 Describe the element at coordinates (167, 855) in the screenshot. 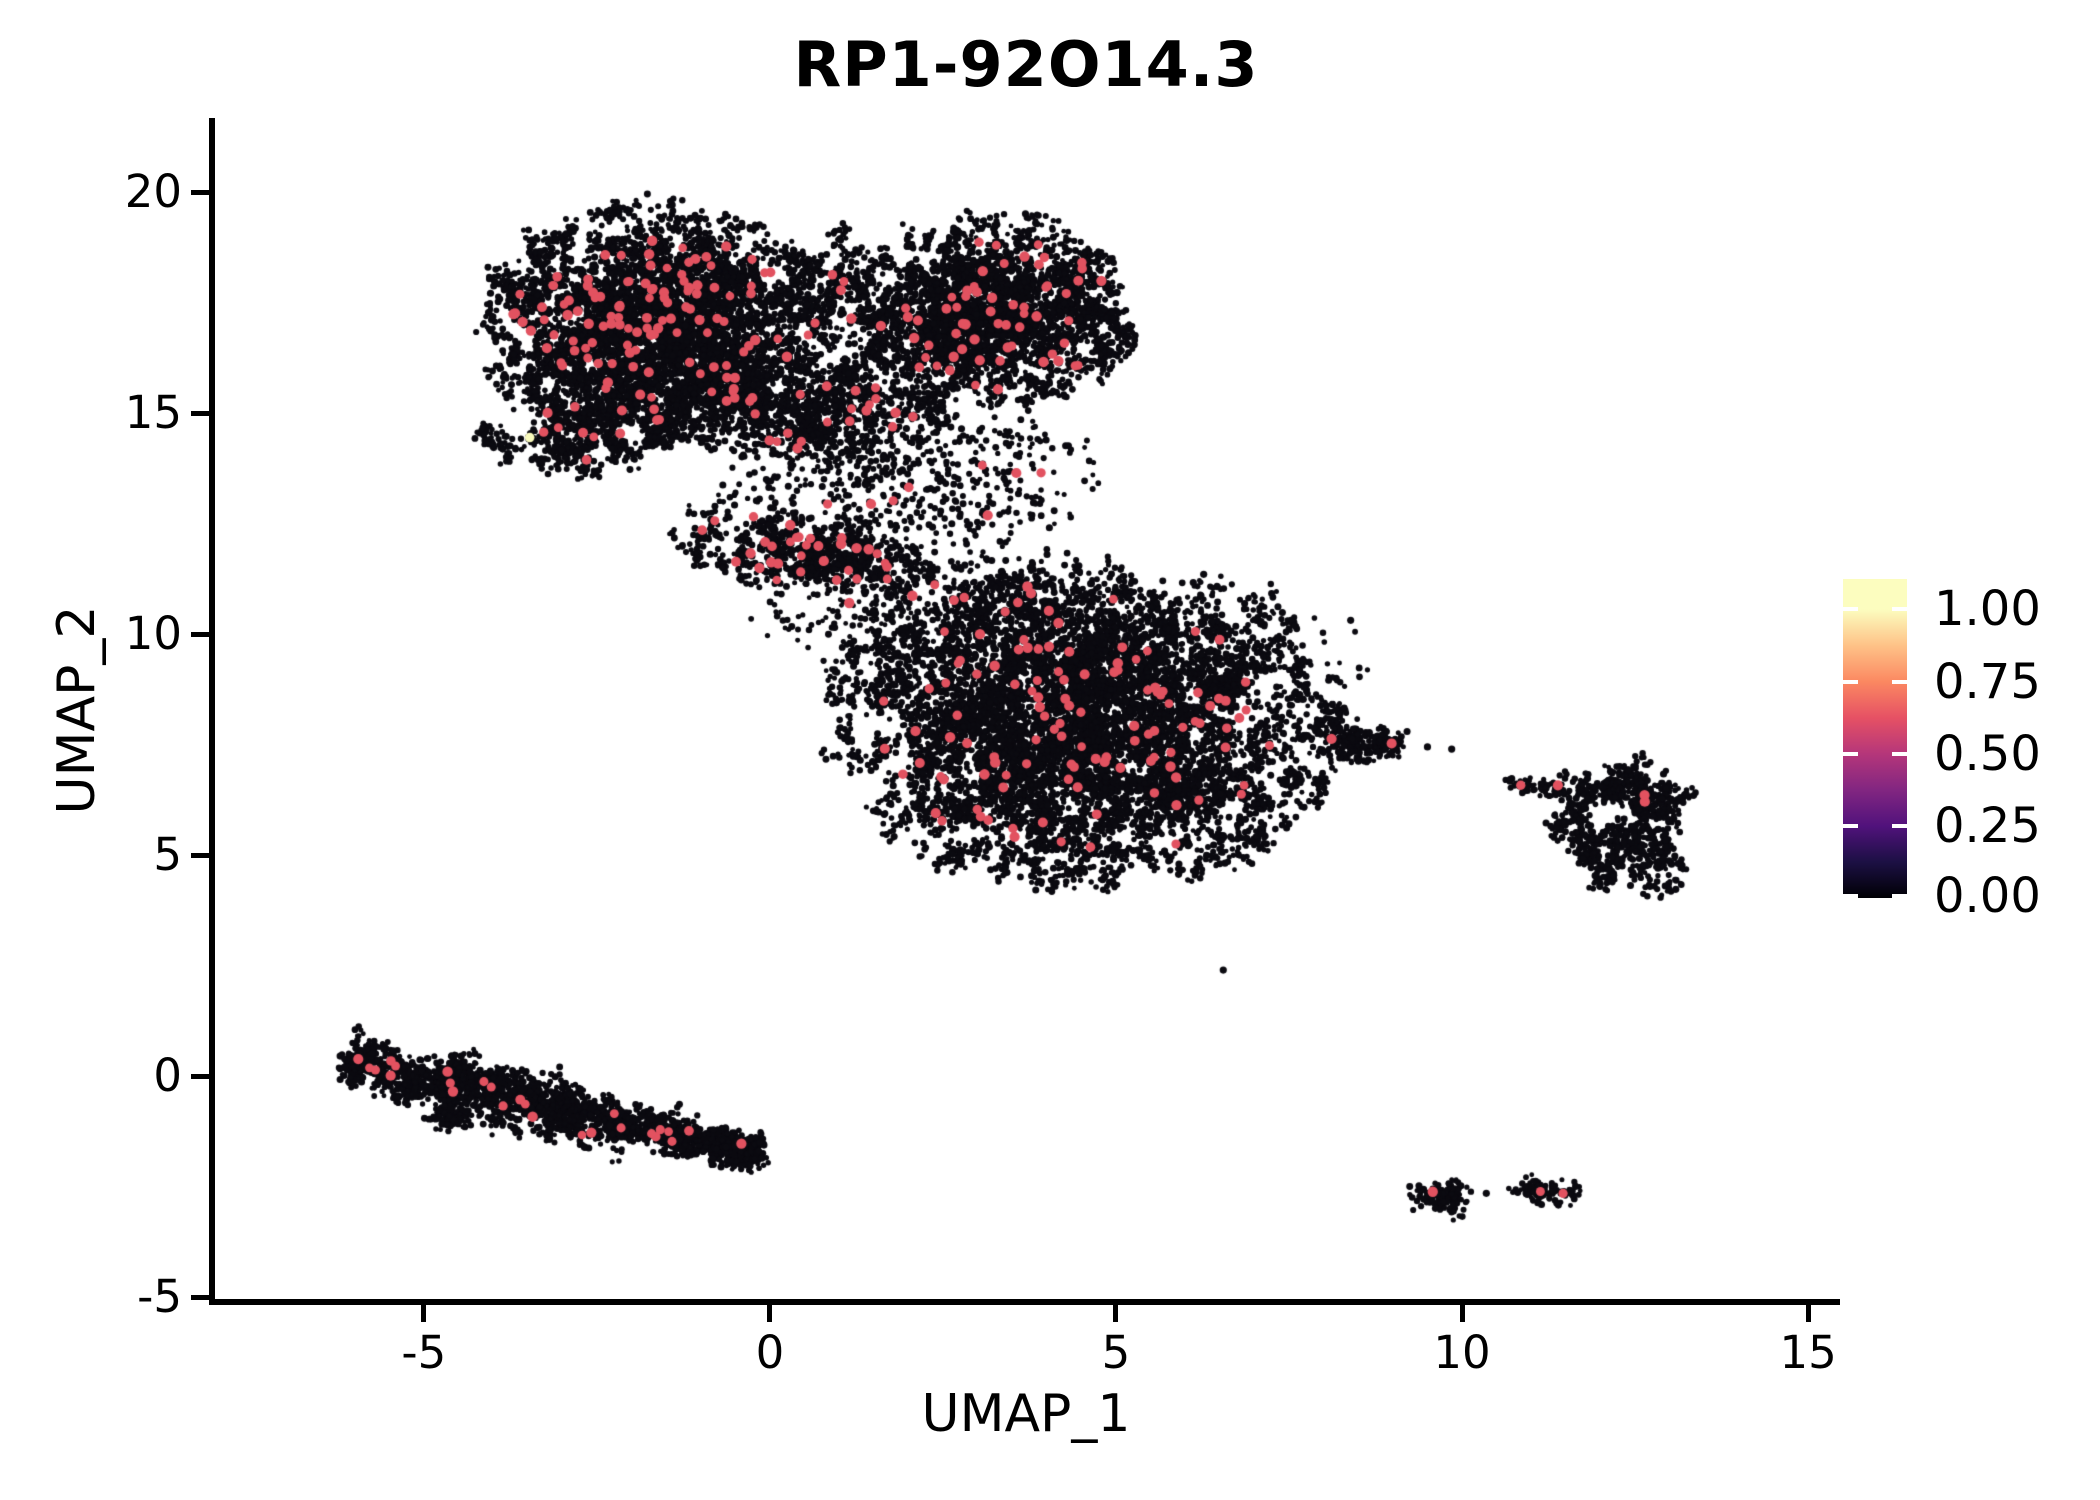

I see `y-tick-label: 5` at that location.